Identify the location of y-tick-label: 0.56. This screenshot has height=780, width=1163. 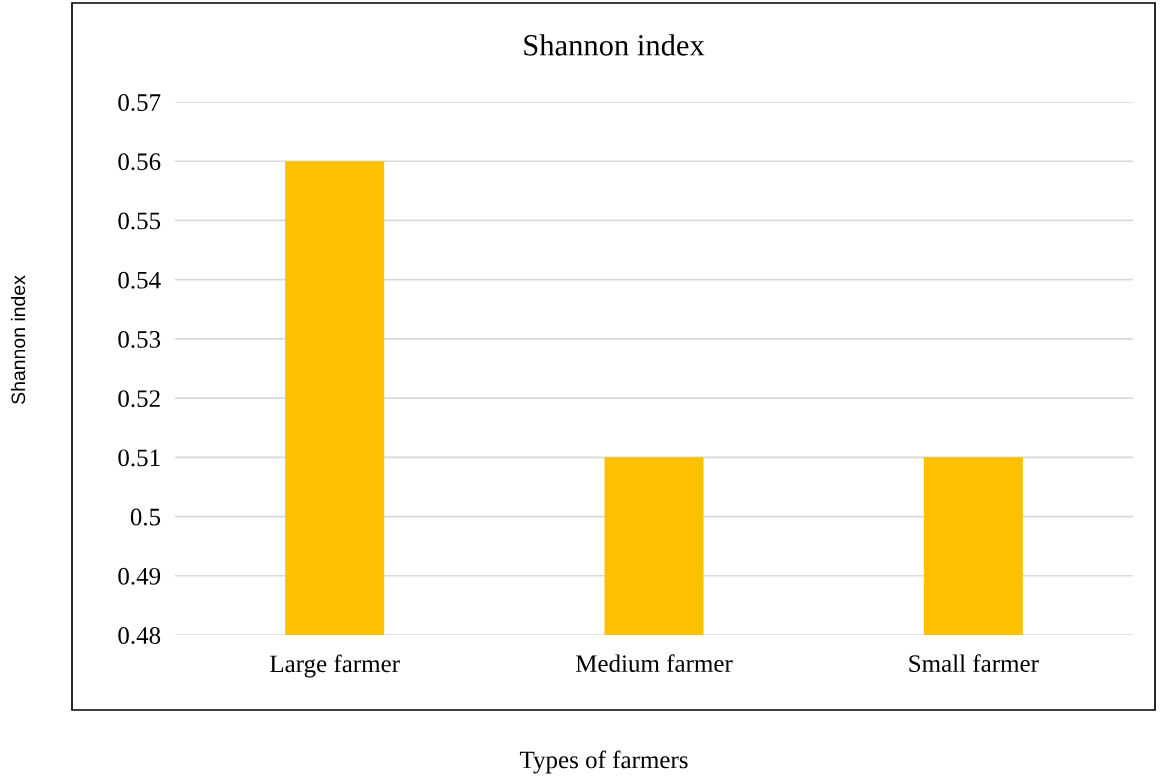
(139, 162).